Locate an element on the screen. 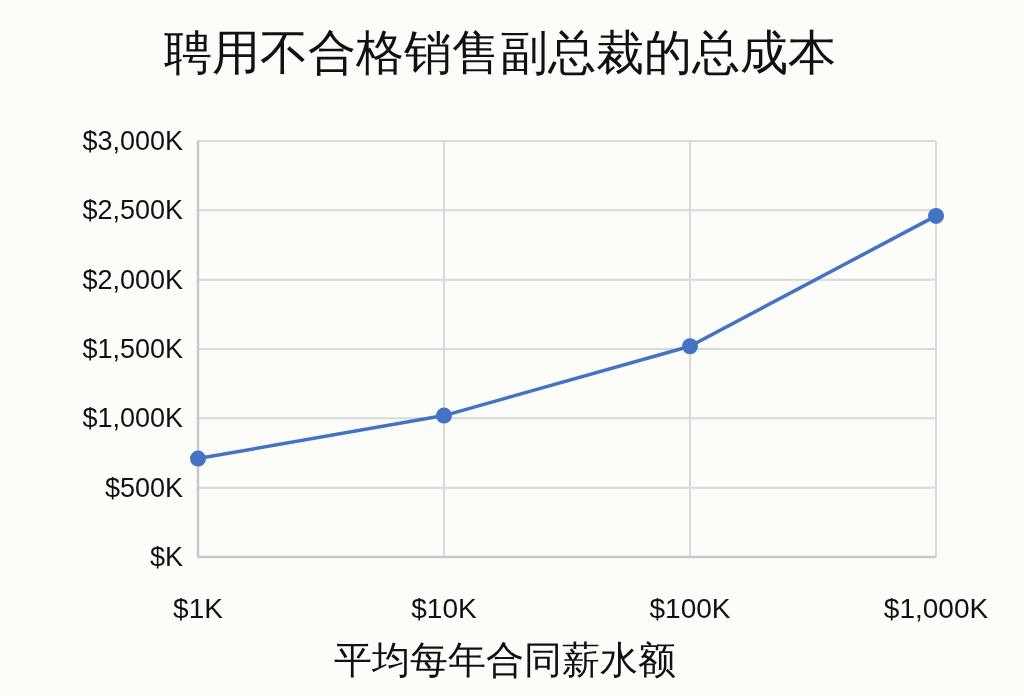 The width and height of the screenshot is (1024, 696). y-tick-label: $1,500K is located at coordinates (132, 349).